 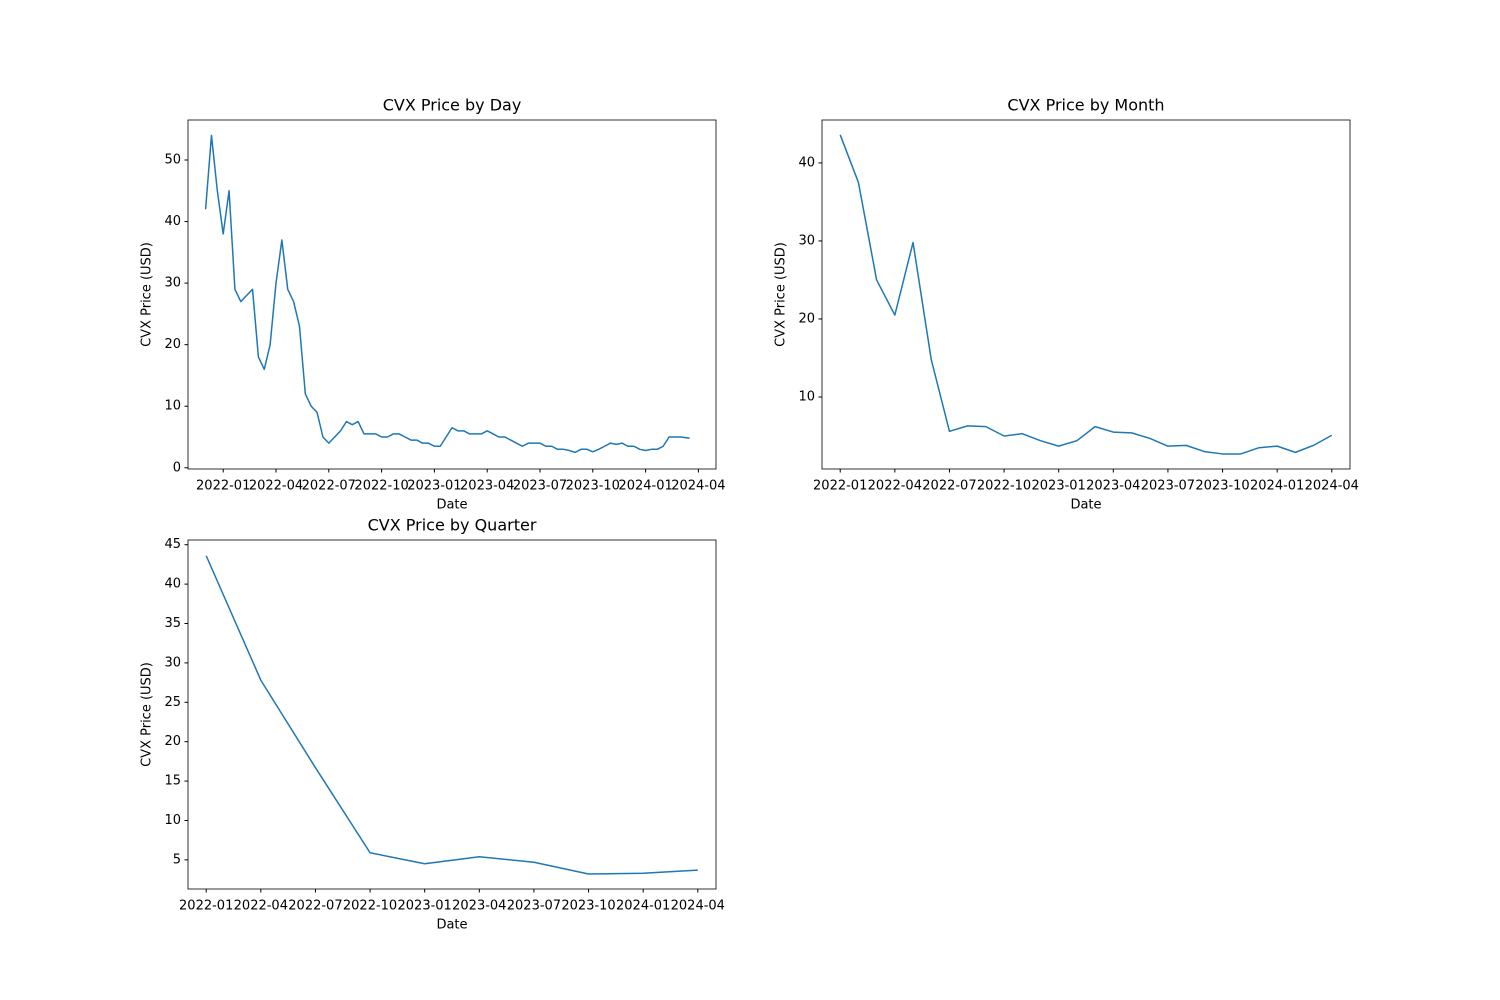 What do you see at coordinates (1085, 105) in the screenshot?
I see `chart-title: CVX Price by Month` at bounding box center [1085, 105].